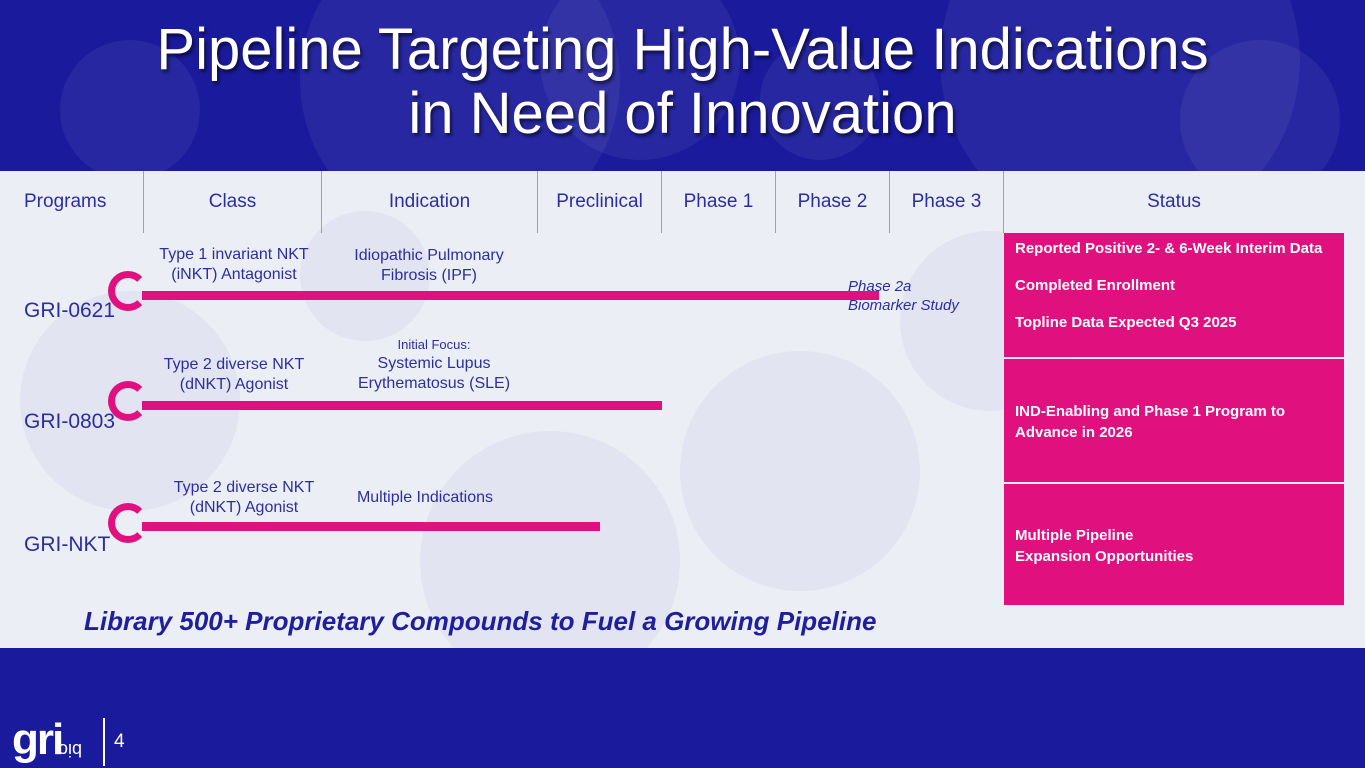  I want to click on gri-nkt-hook-icon, so click(128, 523).